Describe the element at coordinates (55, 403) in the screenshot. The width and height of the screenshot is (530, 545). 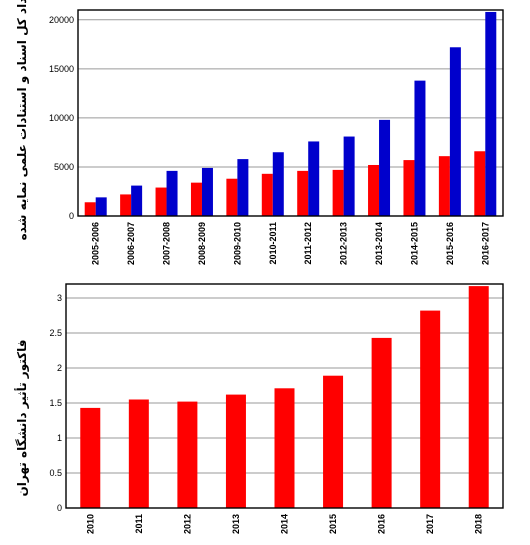
I see `y-tick-label: 1.5` at that location.